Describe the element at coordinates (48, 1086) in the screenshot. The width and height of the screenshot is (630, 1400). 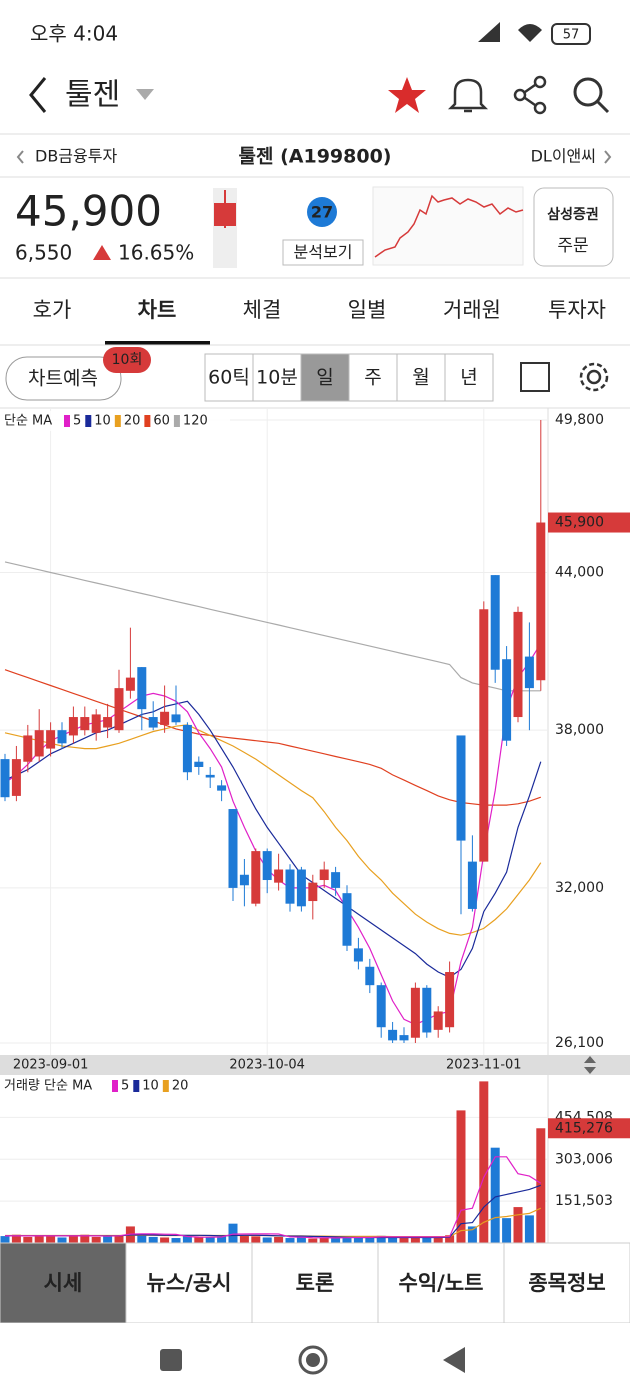
I see `legend-title: 거래량 단순 MA` at that location.